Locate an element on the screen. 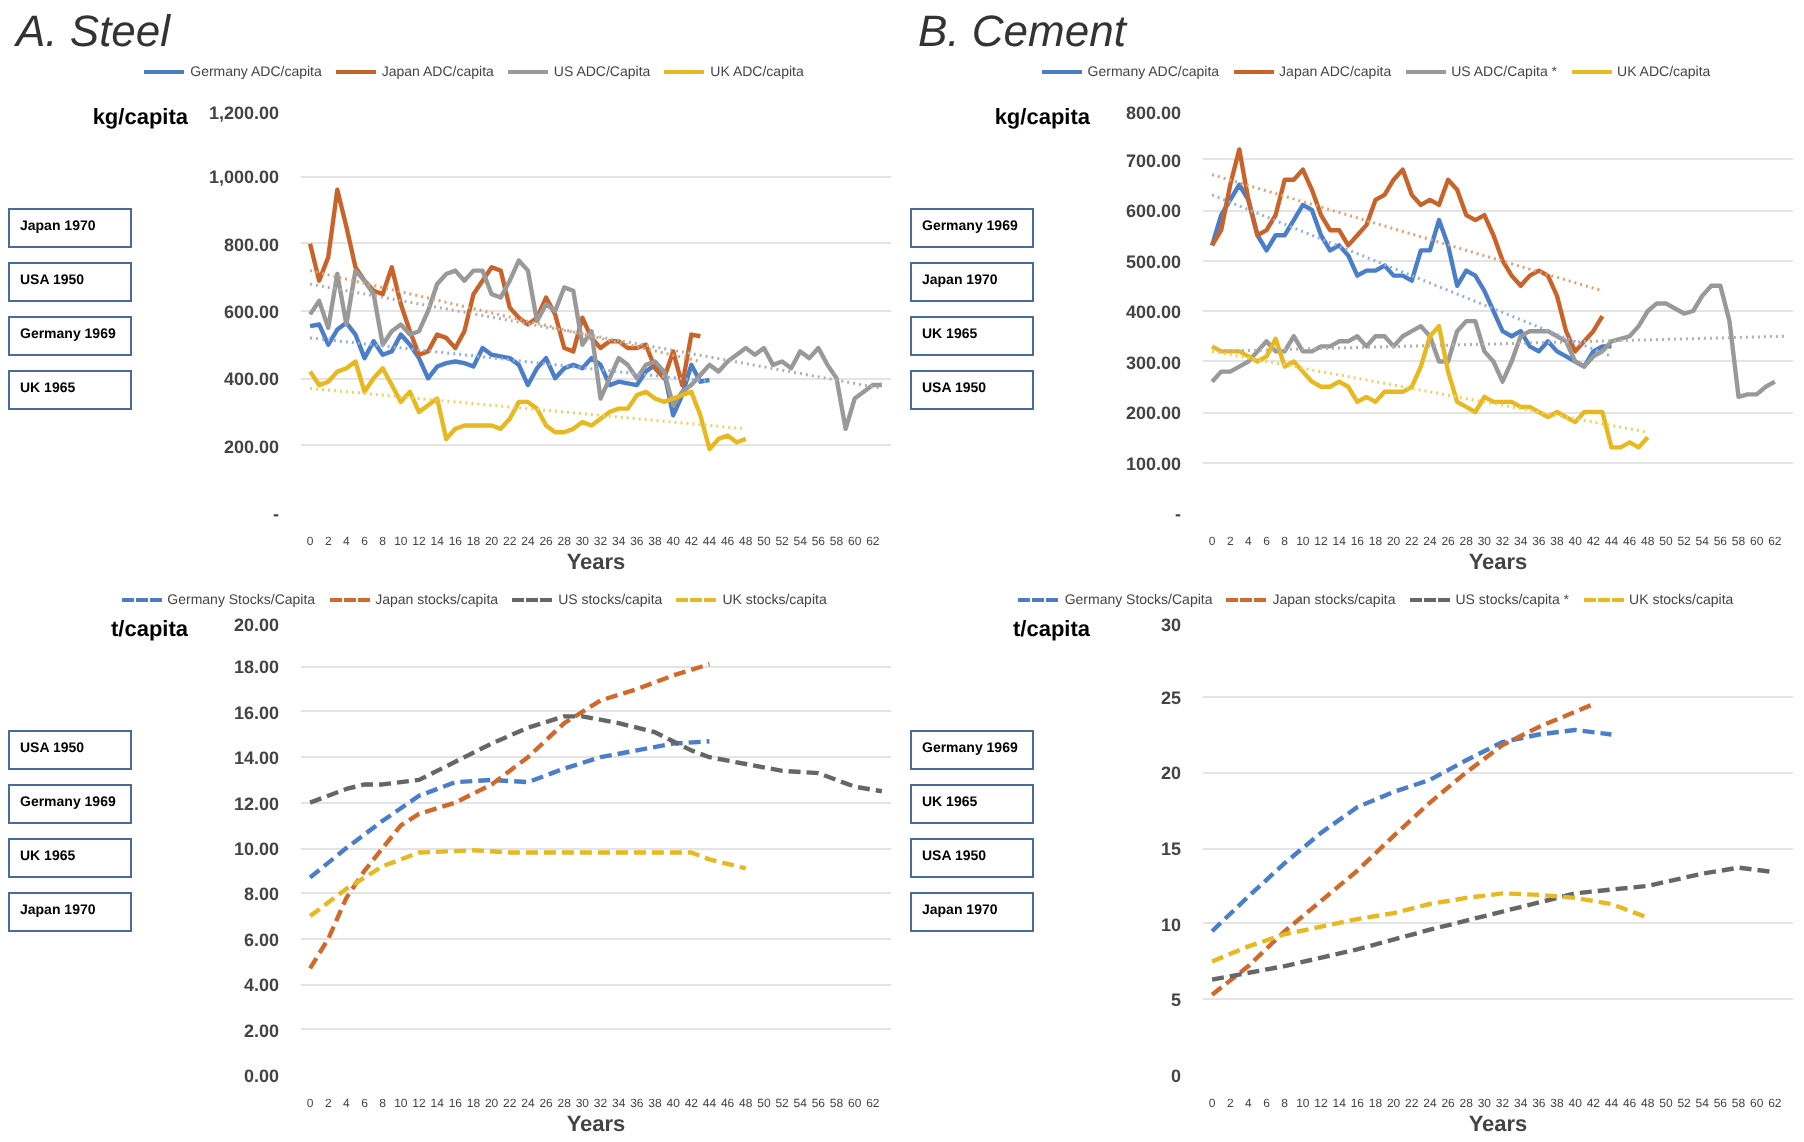 This screenshot has width=1804, height=1142. y-tick-label: 8.00 is located at coordinates (261, 894).